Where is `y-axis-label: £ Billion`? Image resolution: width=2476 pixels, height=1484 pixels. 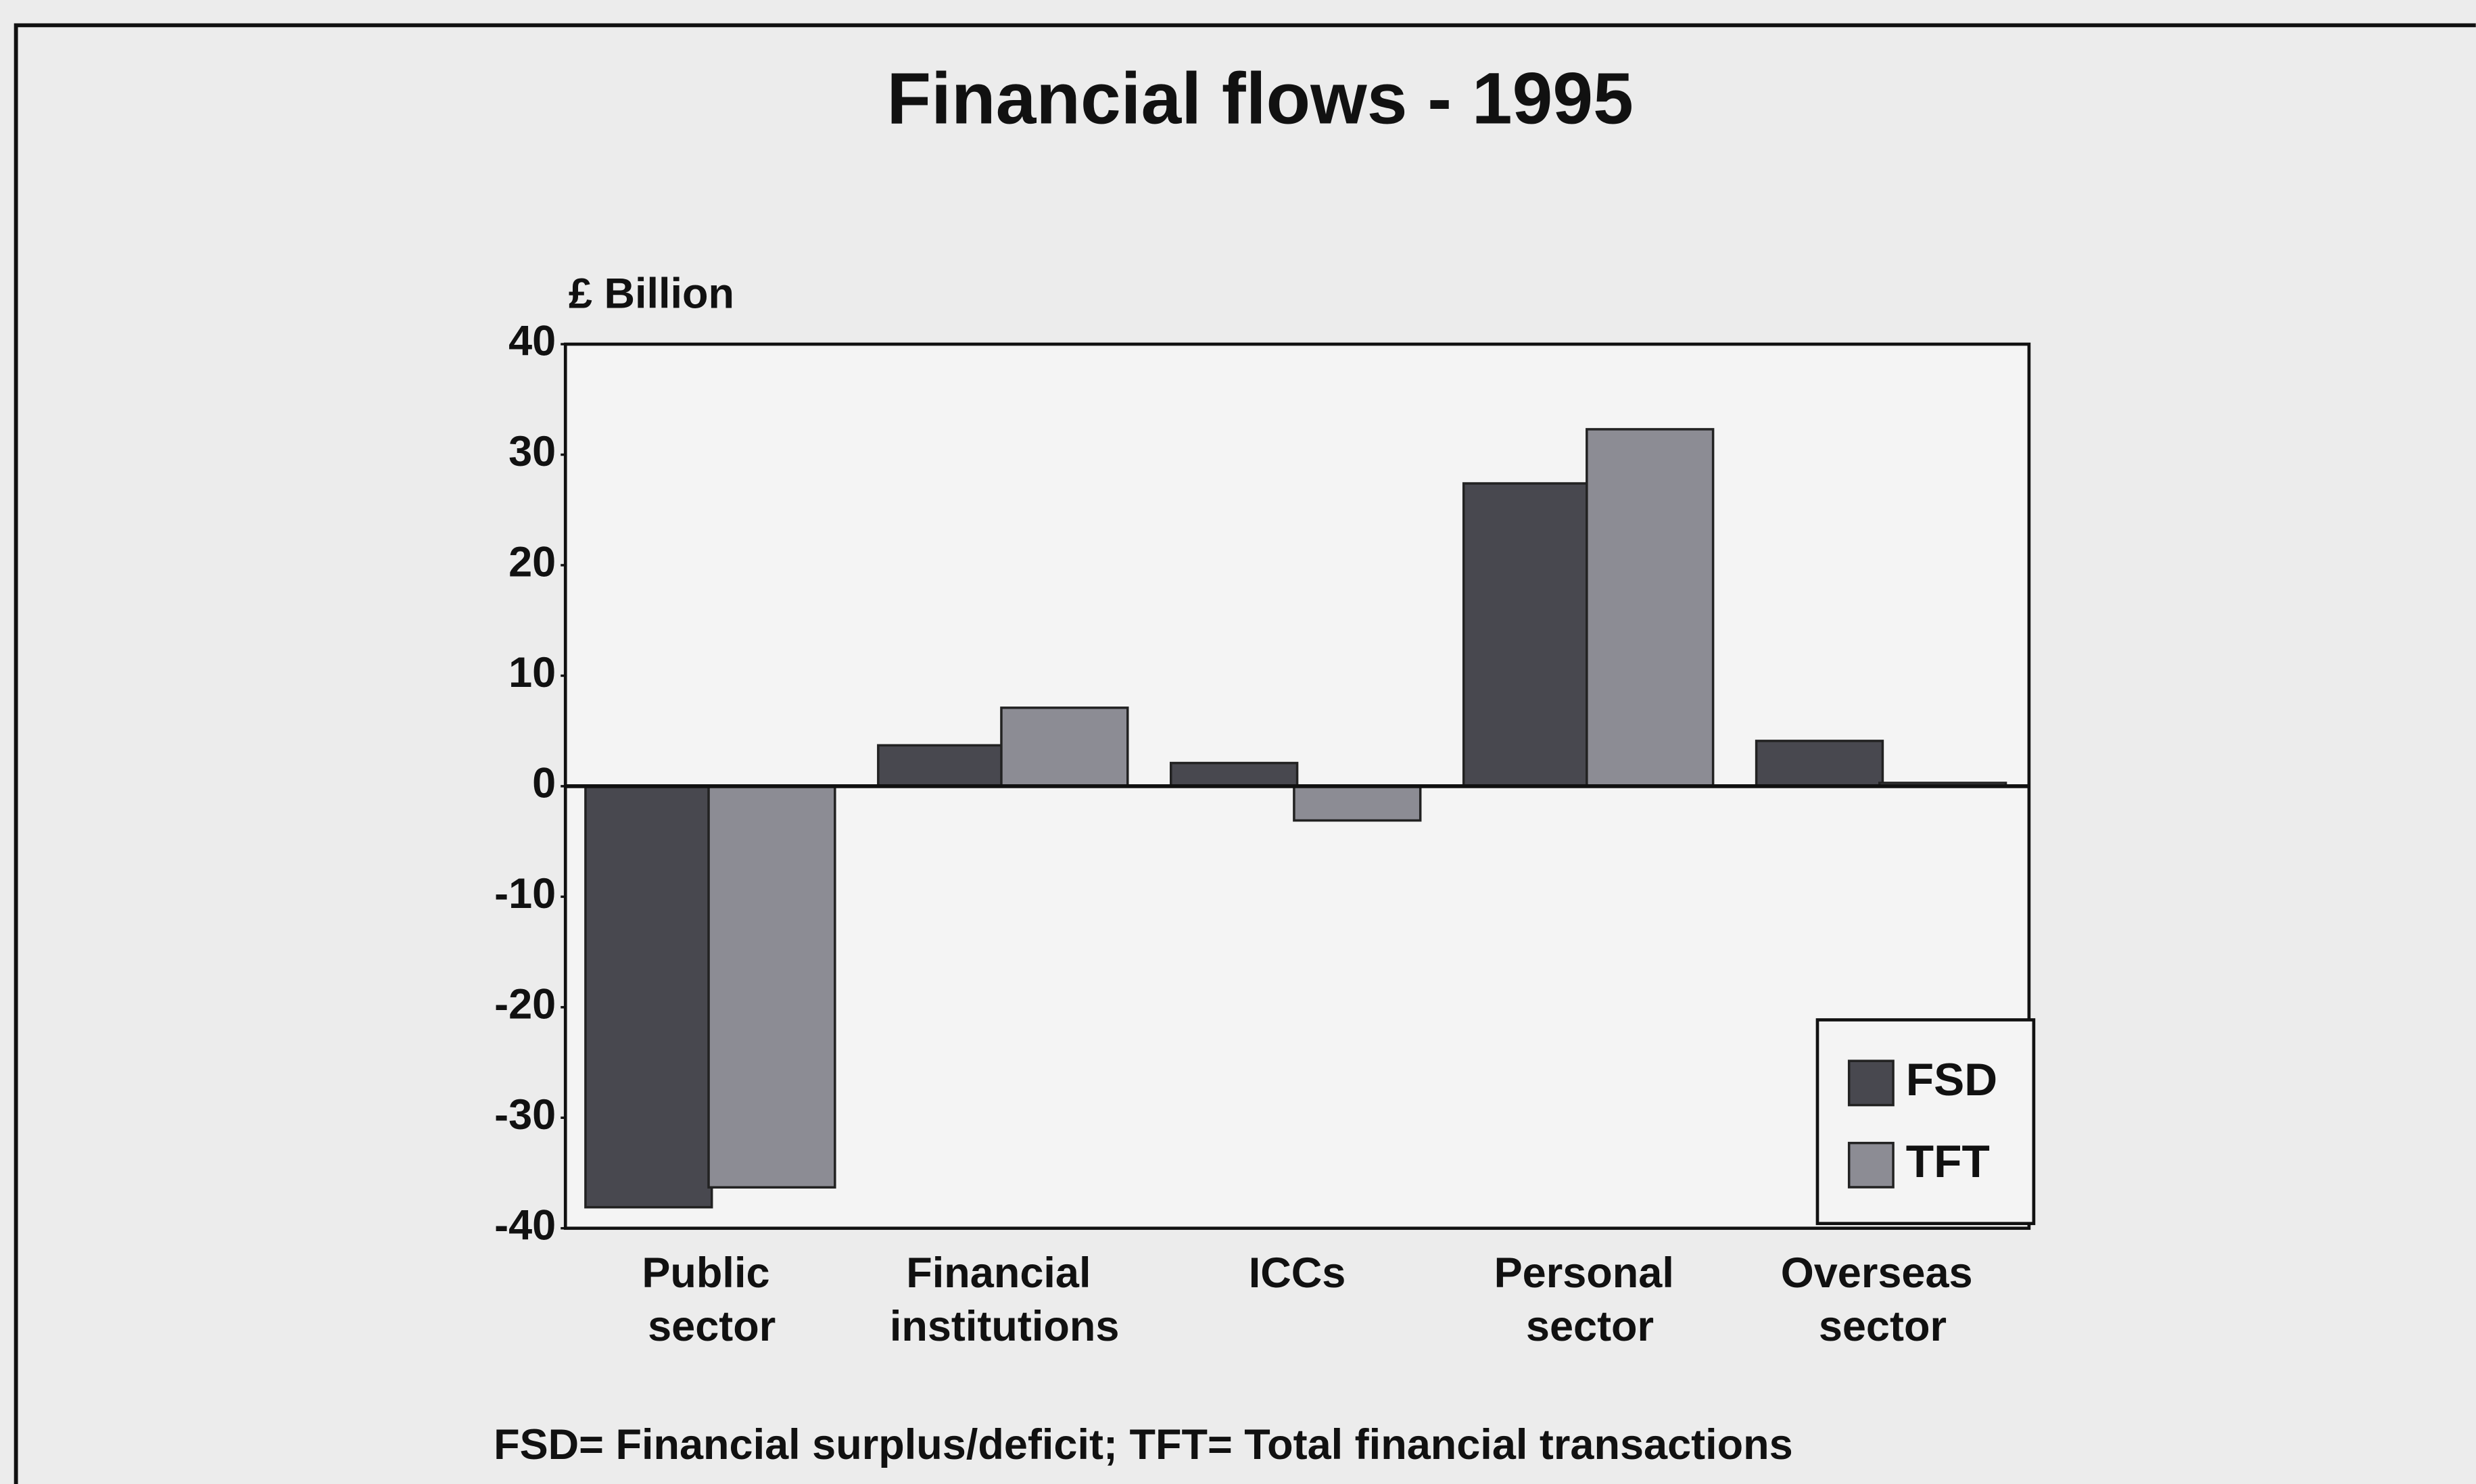 y-axis-label: £ Billion is located at coordinates (651, 294).